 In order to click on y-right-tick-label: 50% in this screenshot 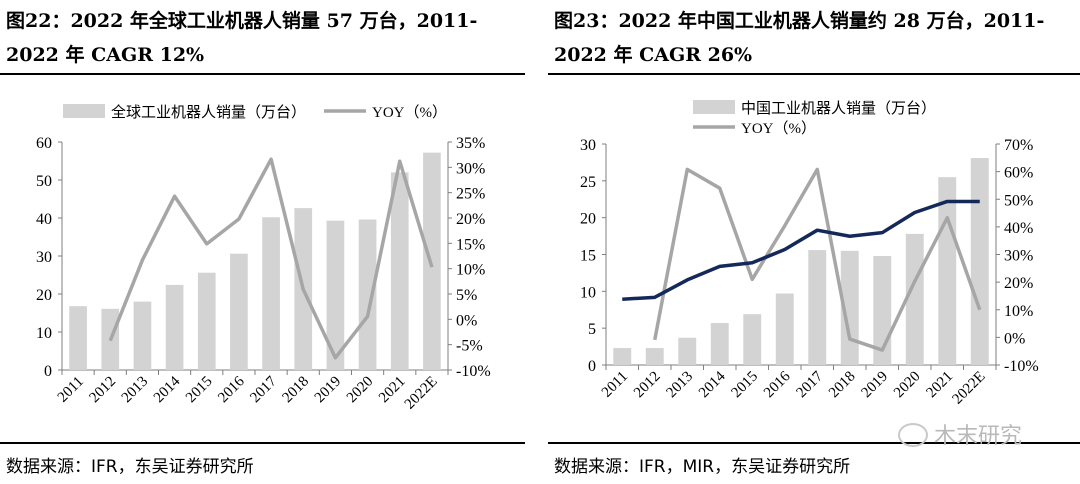, I will do `click(1018, 200)`.